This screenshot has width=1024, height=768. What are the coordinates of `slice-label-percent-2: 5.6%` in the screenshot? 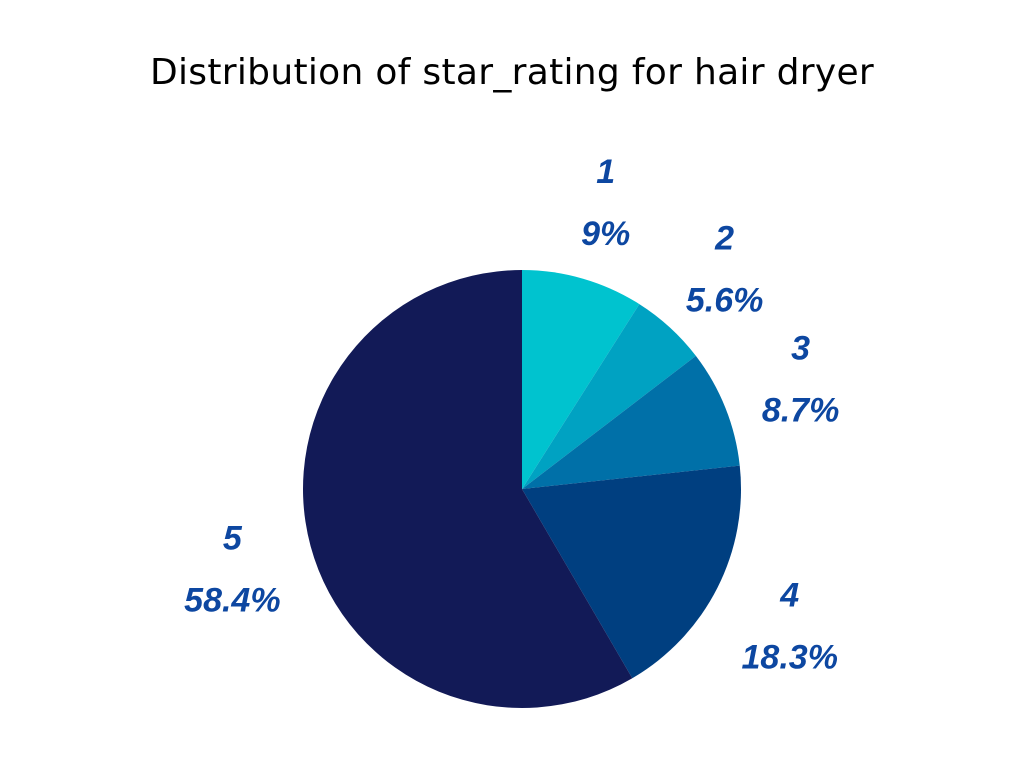 It's located at (725, 301).